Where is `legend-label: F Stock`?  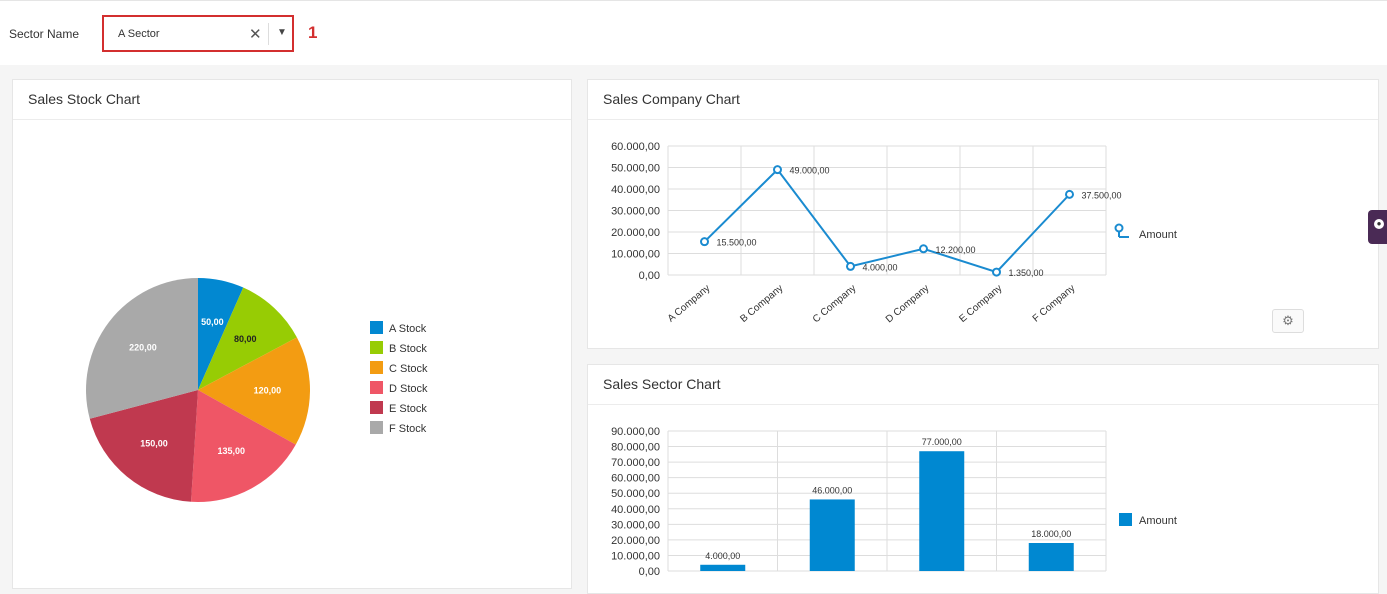
legend-label: F Stock is located at coordinates (408, 429).